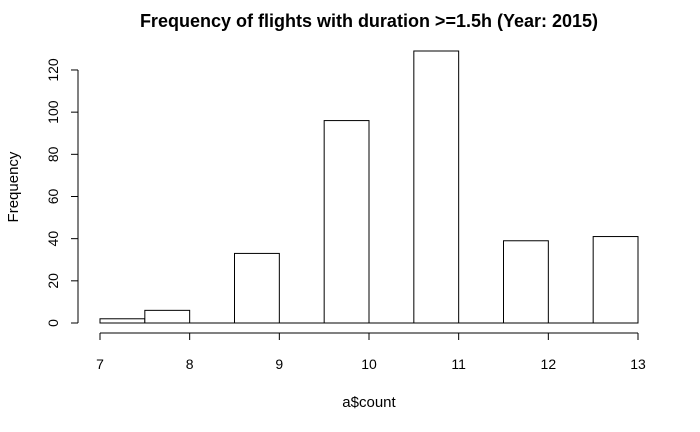 The height and width of the screenshot is (432, 700). Describe the element at coordinates (53, 239) in the screenshot. I see `y-tick-label-2: 40` at that location.